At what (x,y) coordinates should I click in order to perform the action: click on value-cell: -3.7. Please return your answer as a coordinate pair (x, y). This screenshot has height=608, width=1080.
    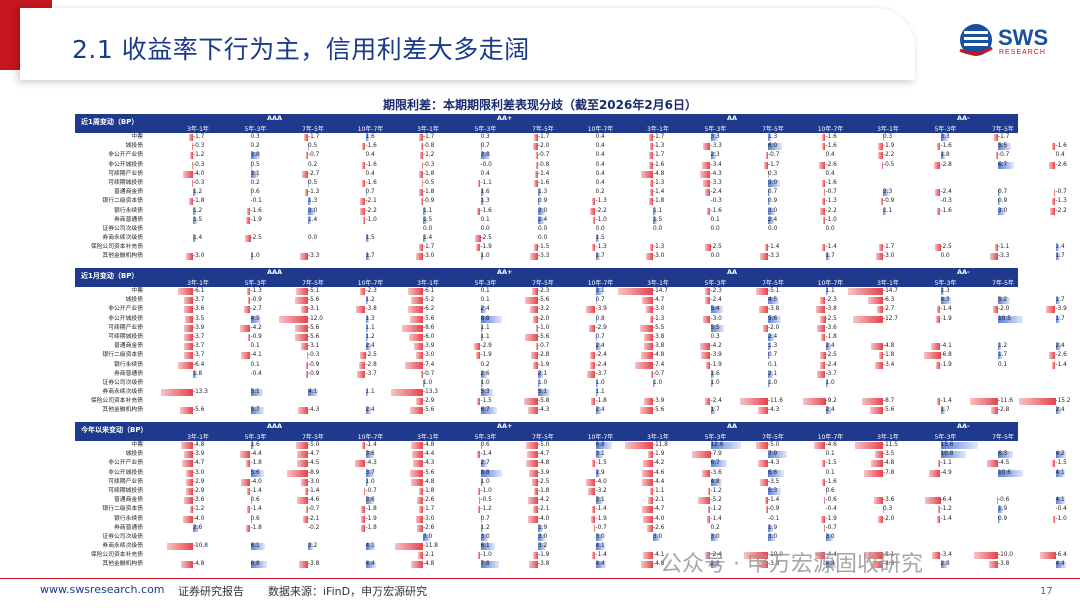
    Looking at the image, I should click on (605, 374).